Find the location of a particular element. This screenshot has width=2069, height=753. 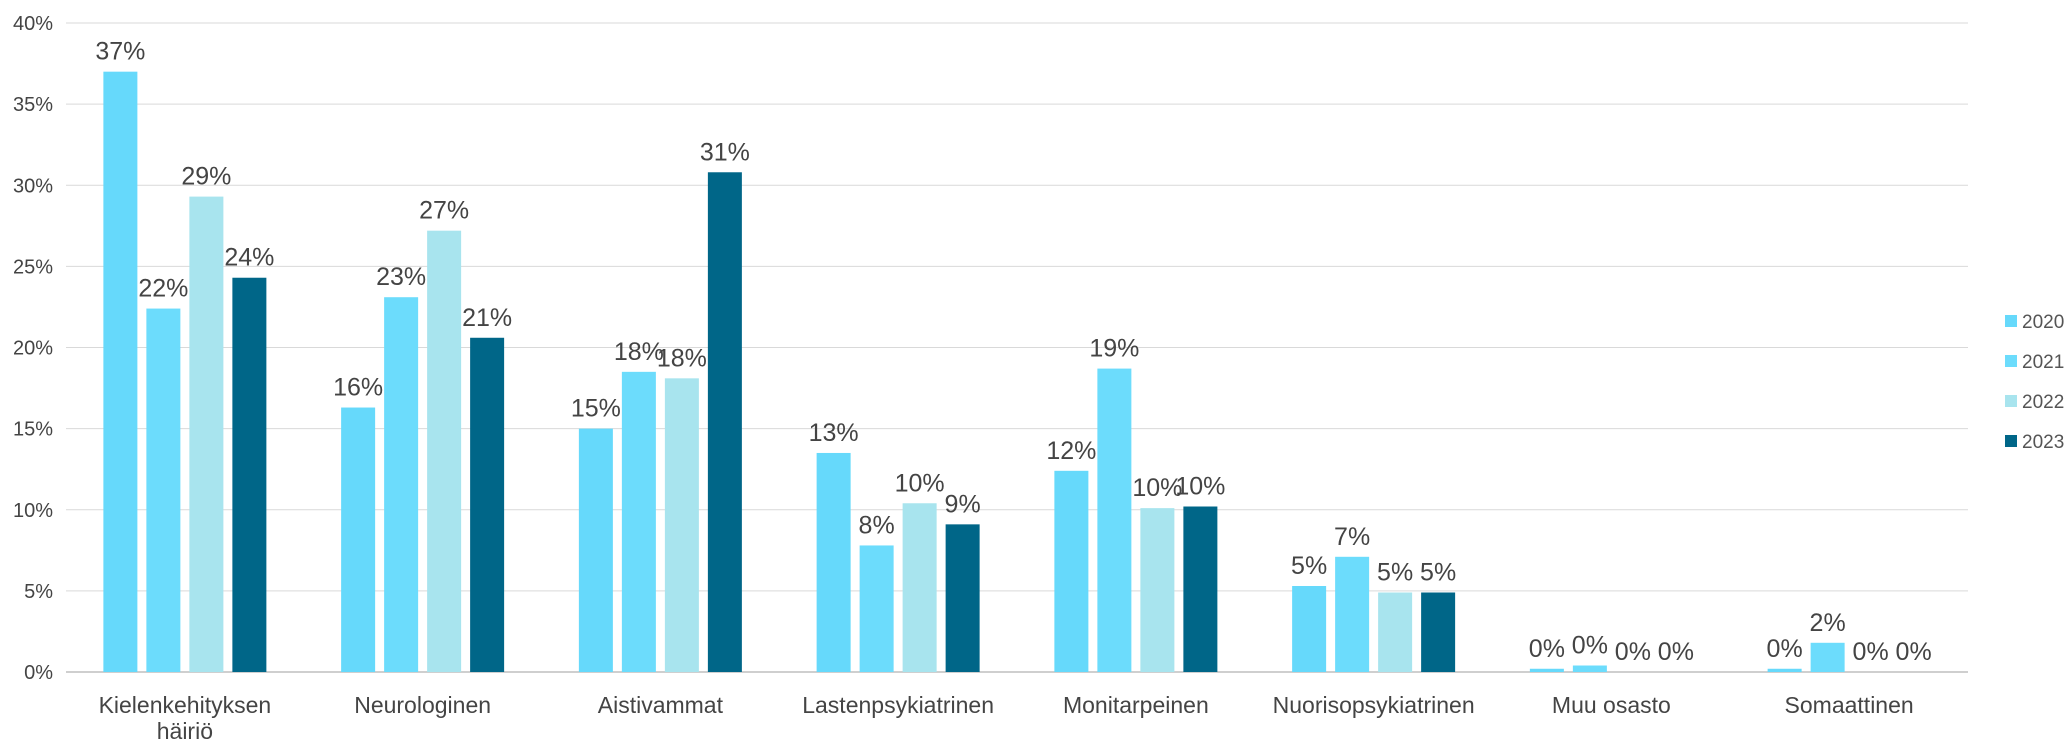

y-tick-label: 15% is located at coordinates (33, 430).